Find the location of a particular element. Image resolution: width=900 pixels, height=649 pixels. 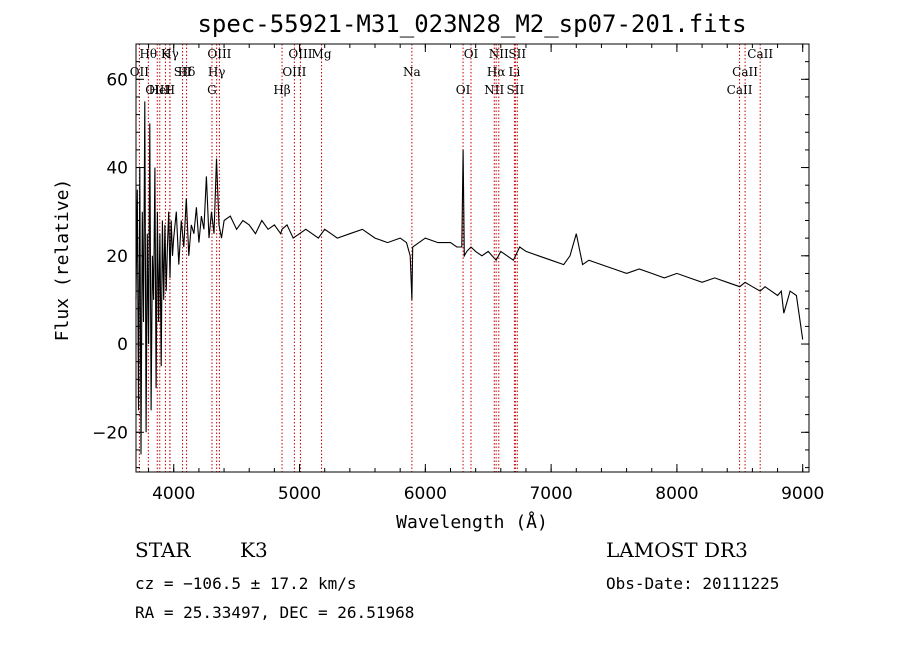

object-class: STAR is located at coordinates (163, 550).